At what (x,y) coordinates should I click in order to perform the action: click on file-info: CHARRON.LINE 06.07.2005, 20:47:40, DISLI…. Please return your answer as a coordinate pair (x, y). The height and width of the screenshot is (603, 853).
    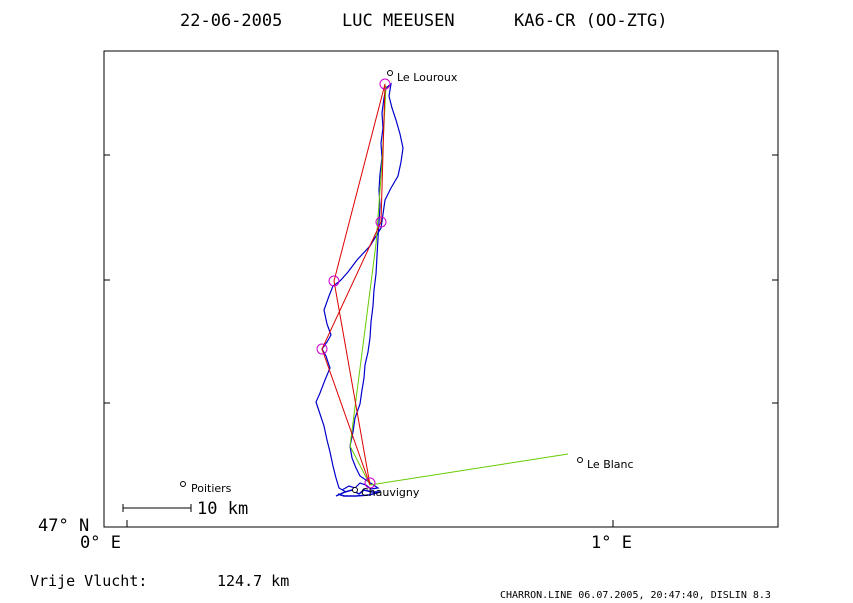
    Looking at the image, I should click on (635, 595).